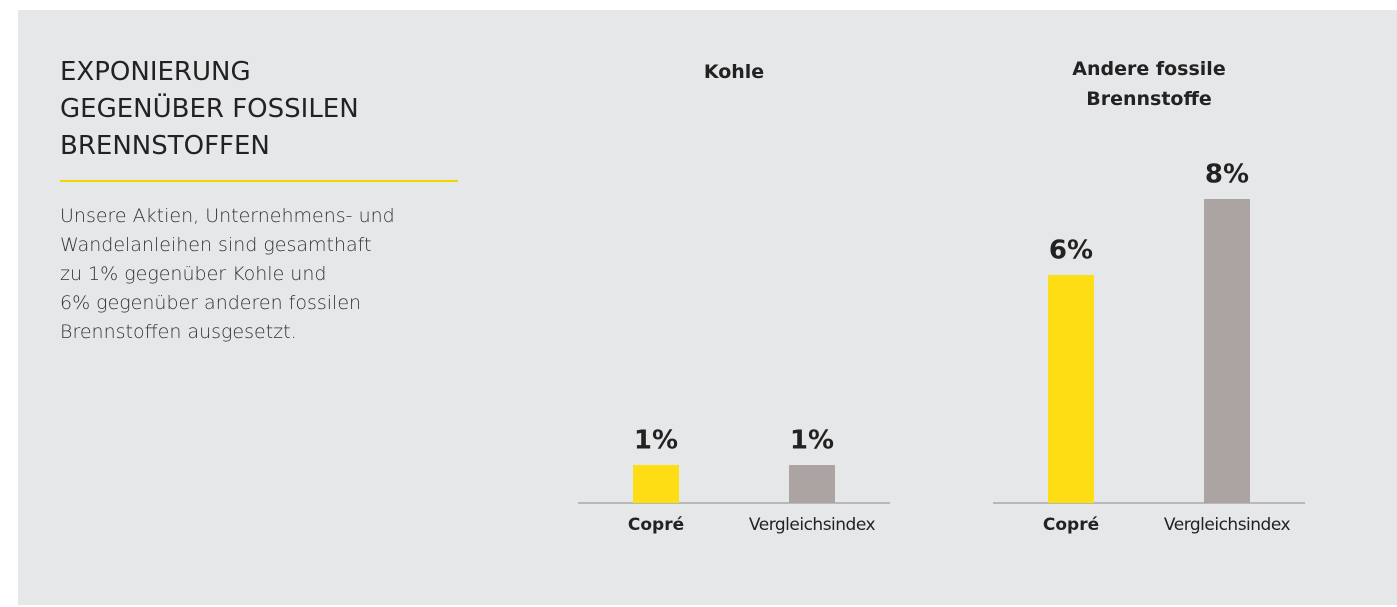 This screenshot has height=607, width=1397. What do you see at coordinates (259, 181) in the screenshot?
I see `divider` at bounding box center [259, 181].